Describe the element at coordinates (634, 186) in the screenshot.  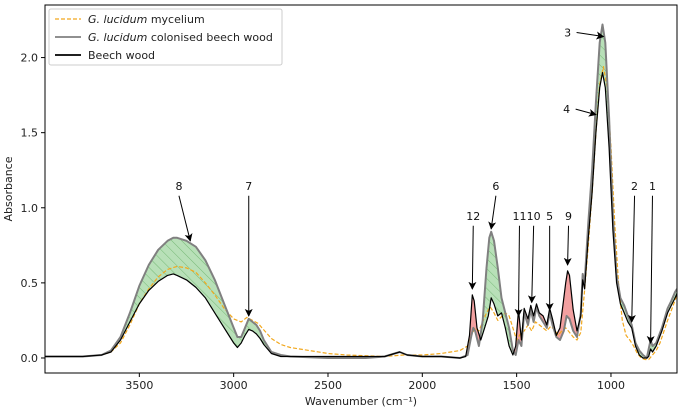
I see `peak-label: 2` at that location.